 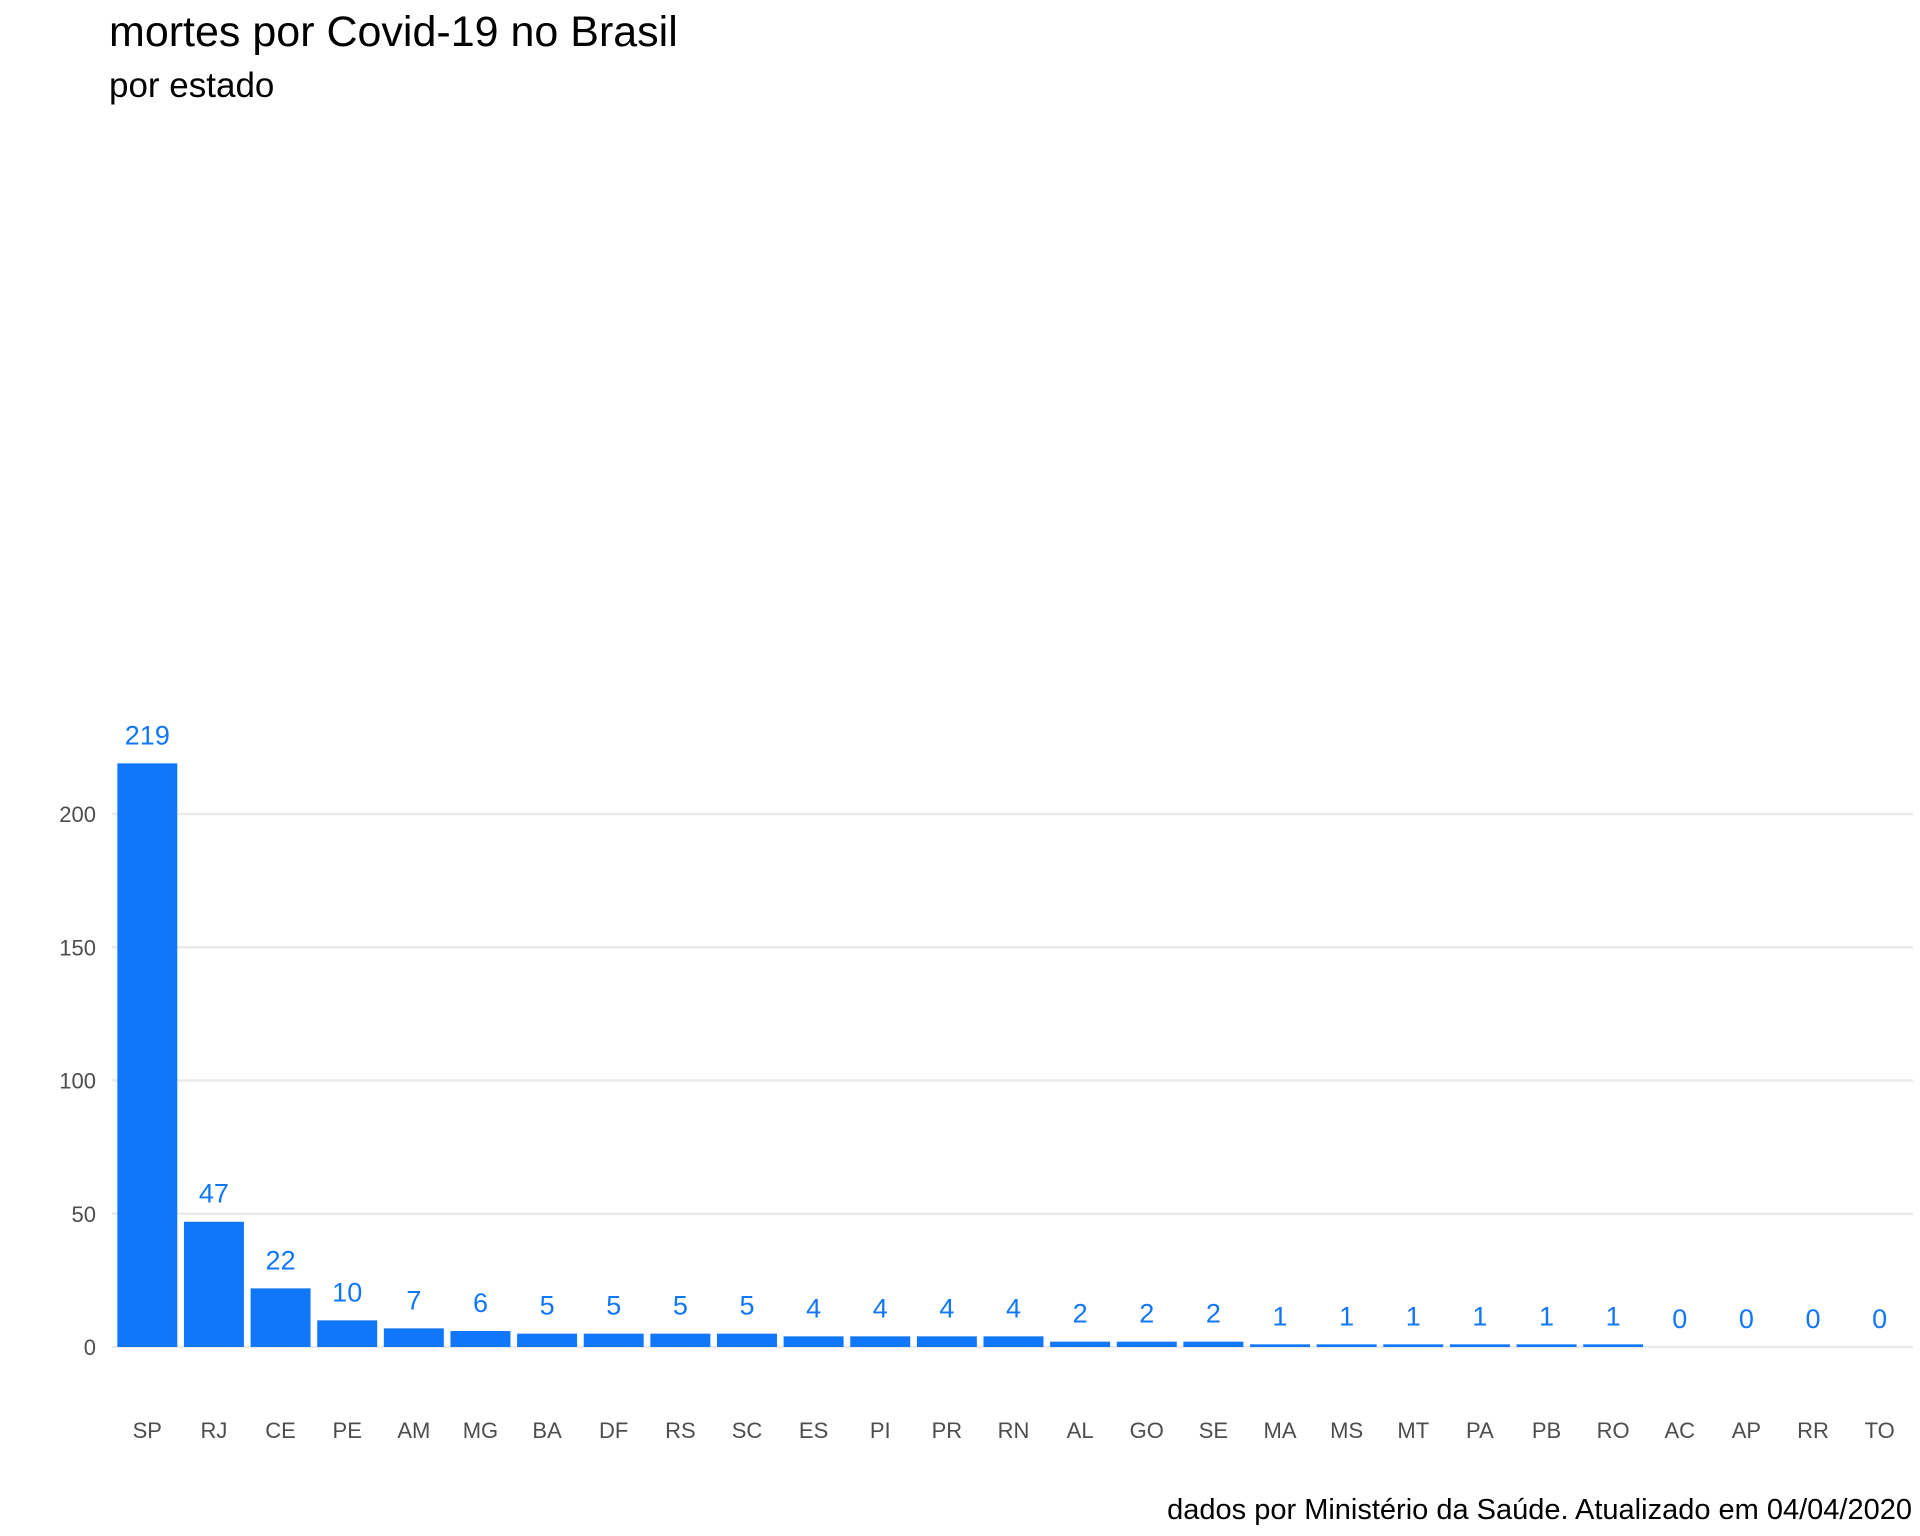 I want to click on bar-es, so click(x=813, y=1341).